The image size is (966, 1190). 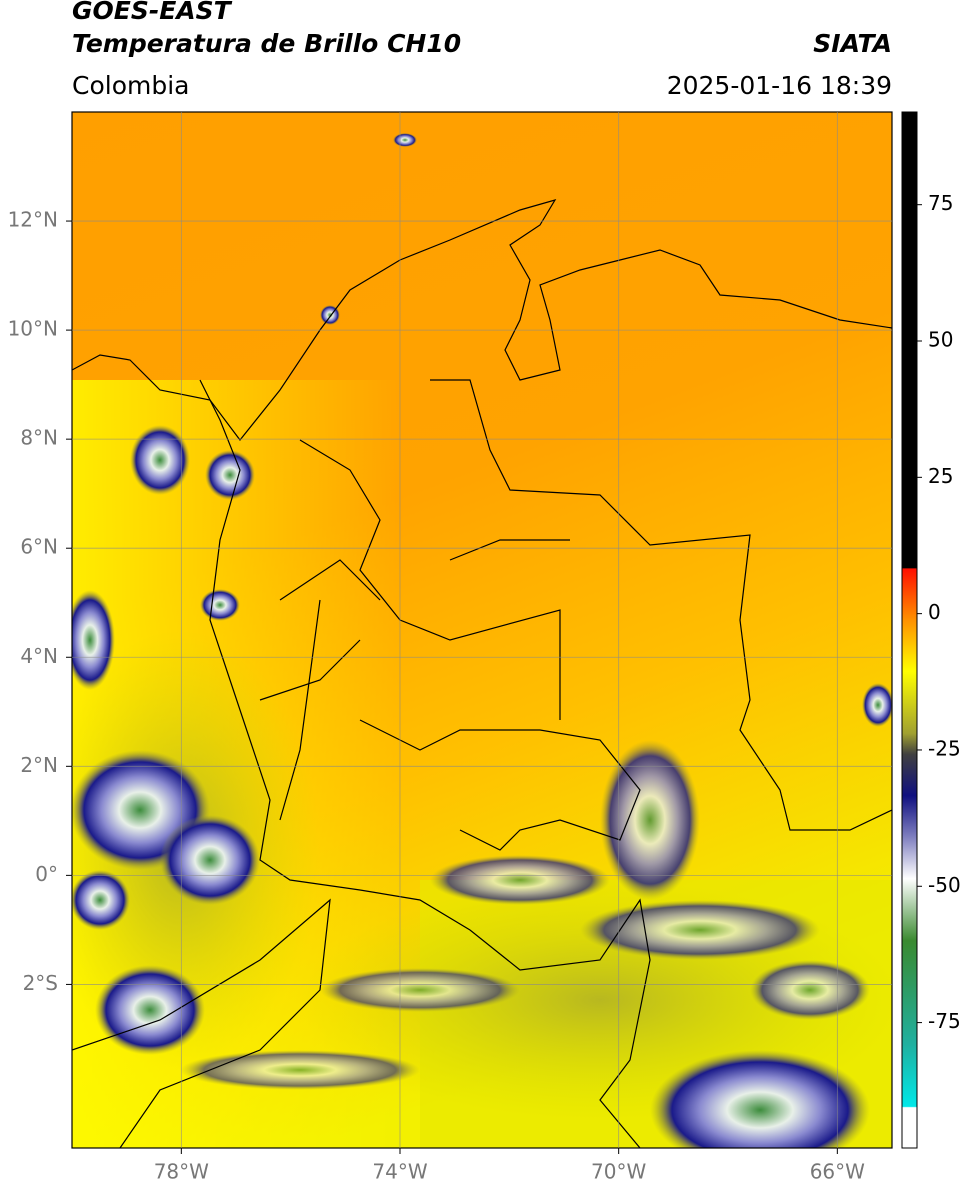 What do you see at coordinates (944, 748) in the screenshot?
I see `colorbar-label: -25` at bounding box center [944, 748].